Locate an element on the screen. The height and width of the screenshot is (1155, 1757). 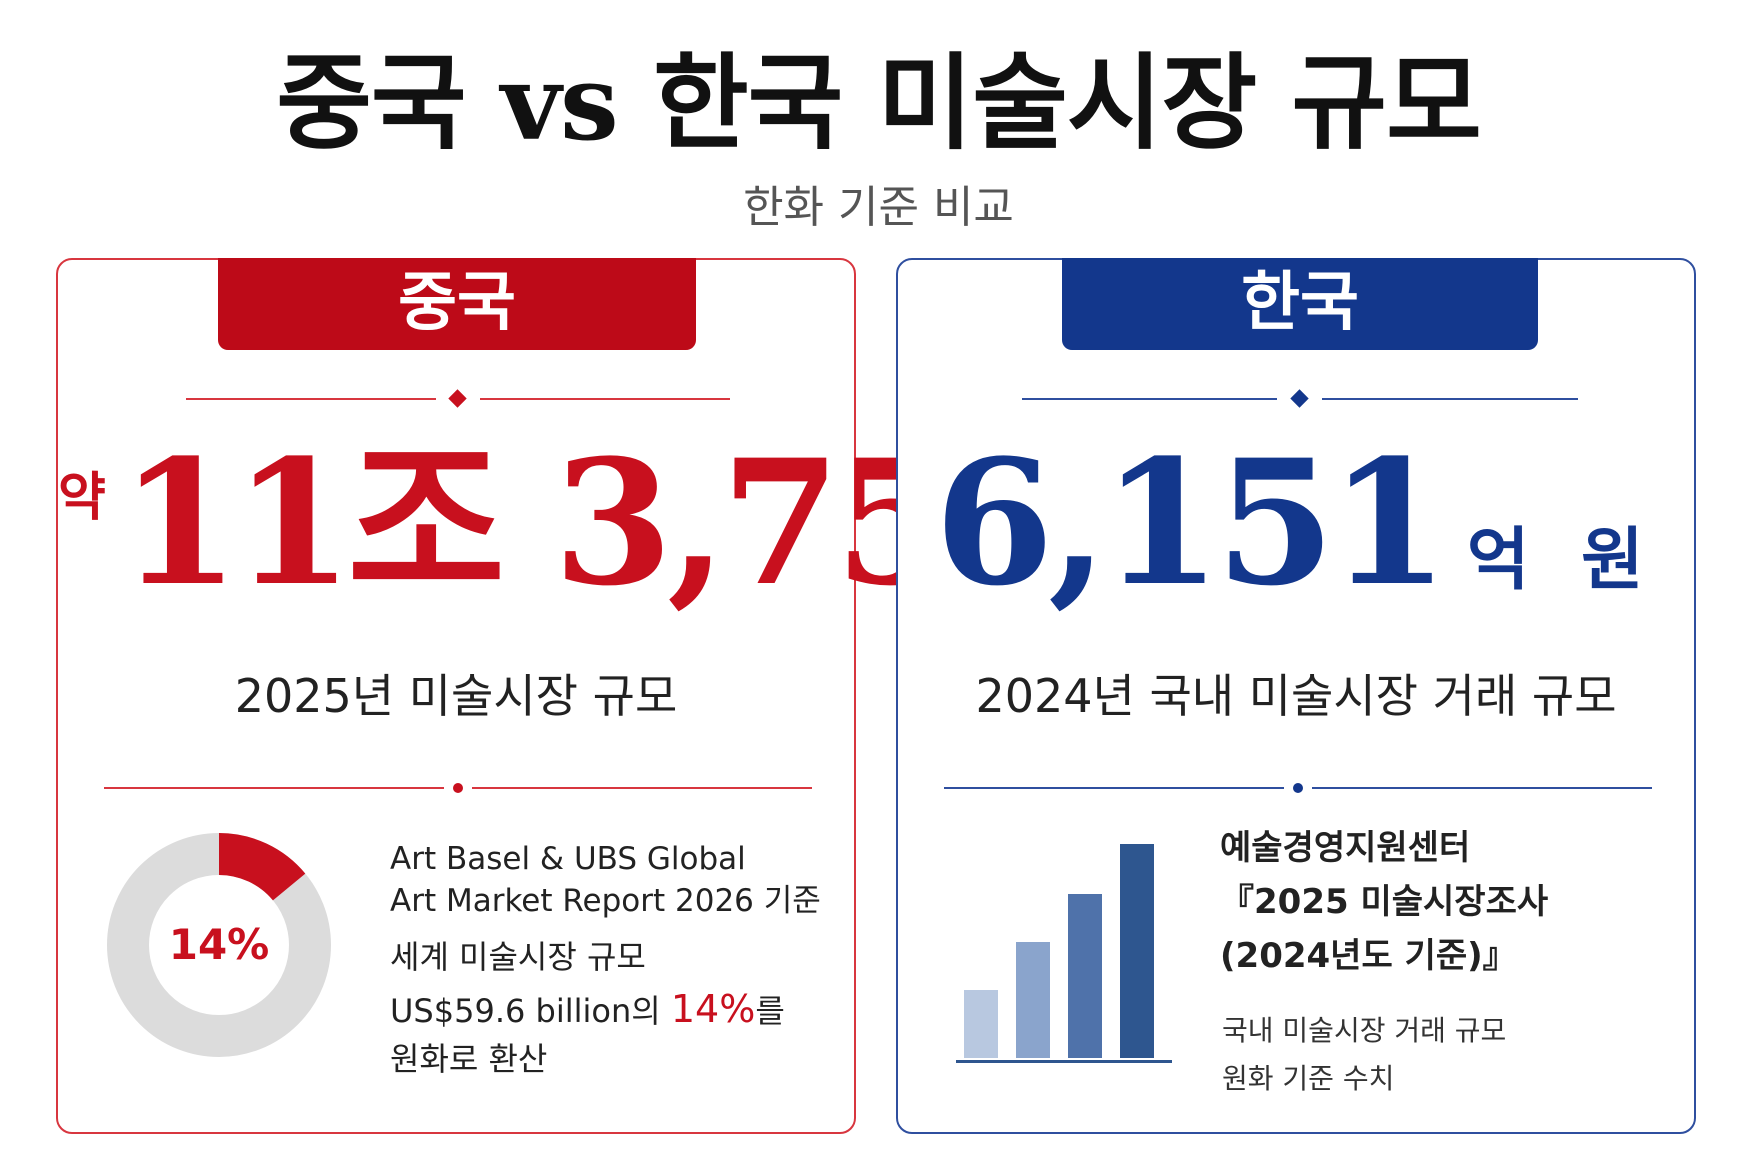
korea-note-line1: 국내 미술시장 거래 규모 is located at coordinates (1364, 1030).